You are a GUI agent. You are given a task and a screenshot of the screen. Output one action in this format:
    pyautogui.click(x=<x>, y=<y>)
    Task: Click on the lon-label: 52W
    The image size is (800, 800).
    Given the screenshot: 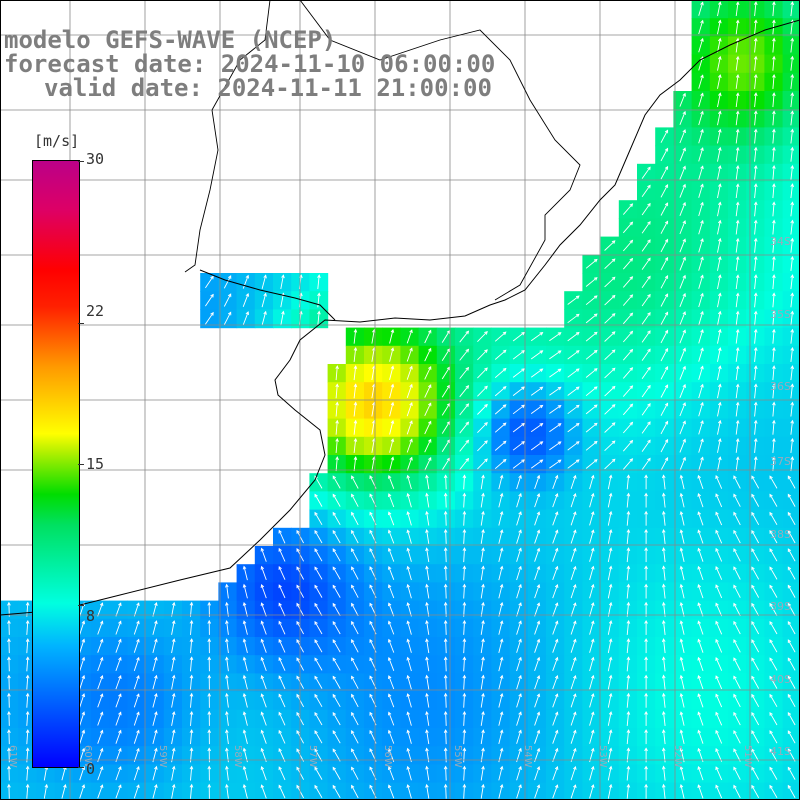 What is the action you would take?
    pyautogui.click(x=677, y=756)
    